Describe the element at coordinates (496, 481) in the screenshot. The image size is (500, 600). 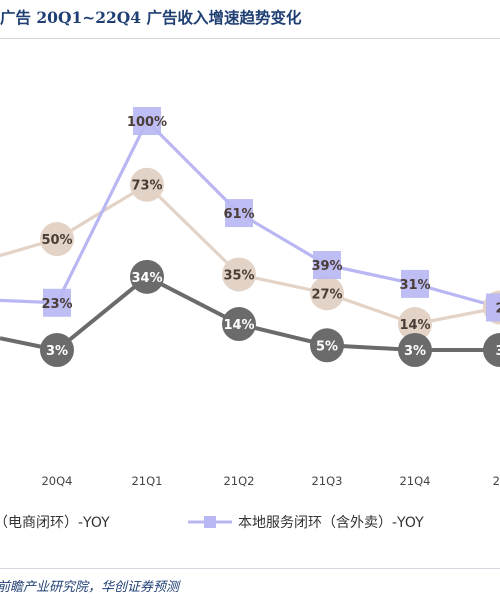
I see `x-tick-label-5: 22` at that location.